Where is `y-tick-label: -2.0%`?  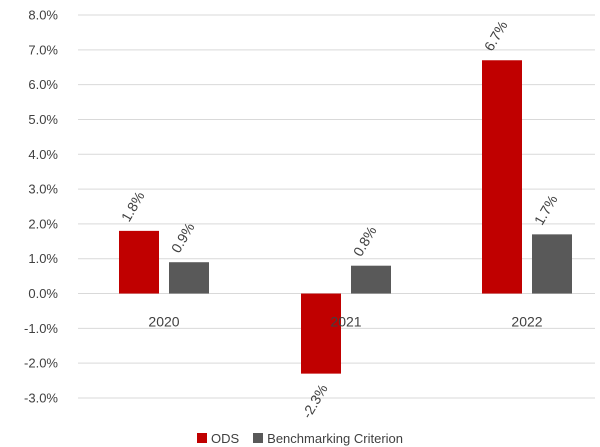
y-tick-label: -2.0% is located at coordinates (41, 363).